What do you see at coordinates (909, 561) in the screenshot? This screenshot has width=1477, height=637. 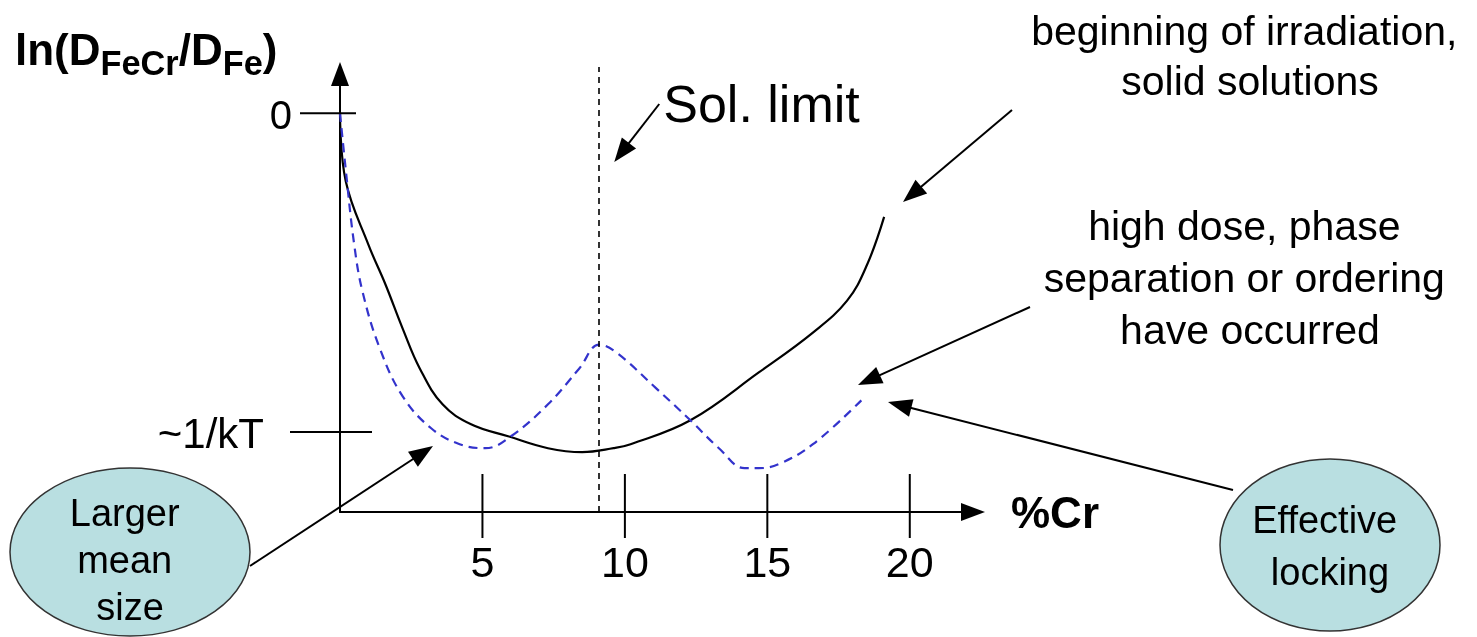 I see `x-tick-label: 20` at bounding box center [909, 561].